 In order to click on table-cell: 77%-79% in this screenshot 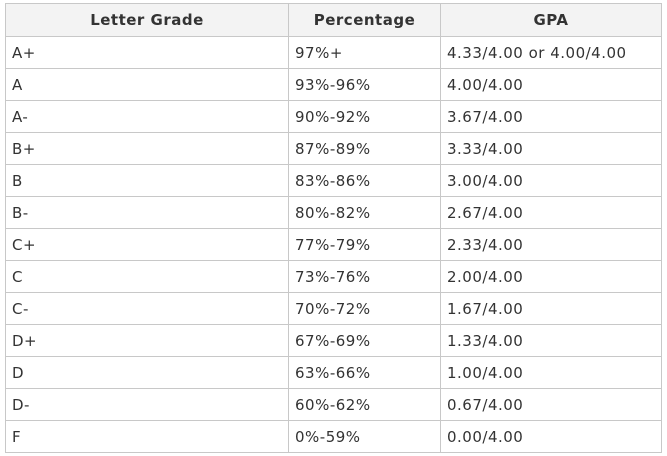, I will do `click(364, 244)`.